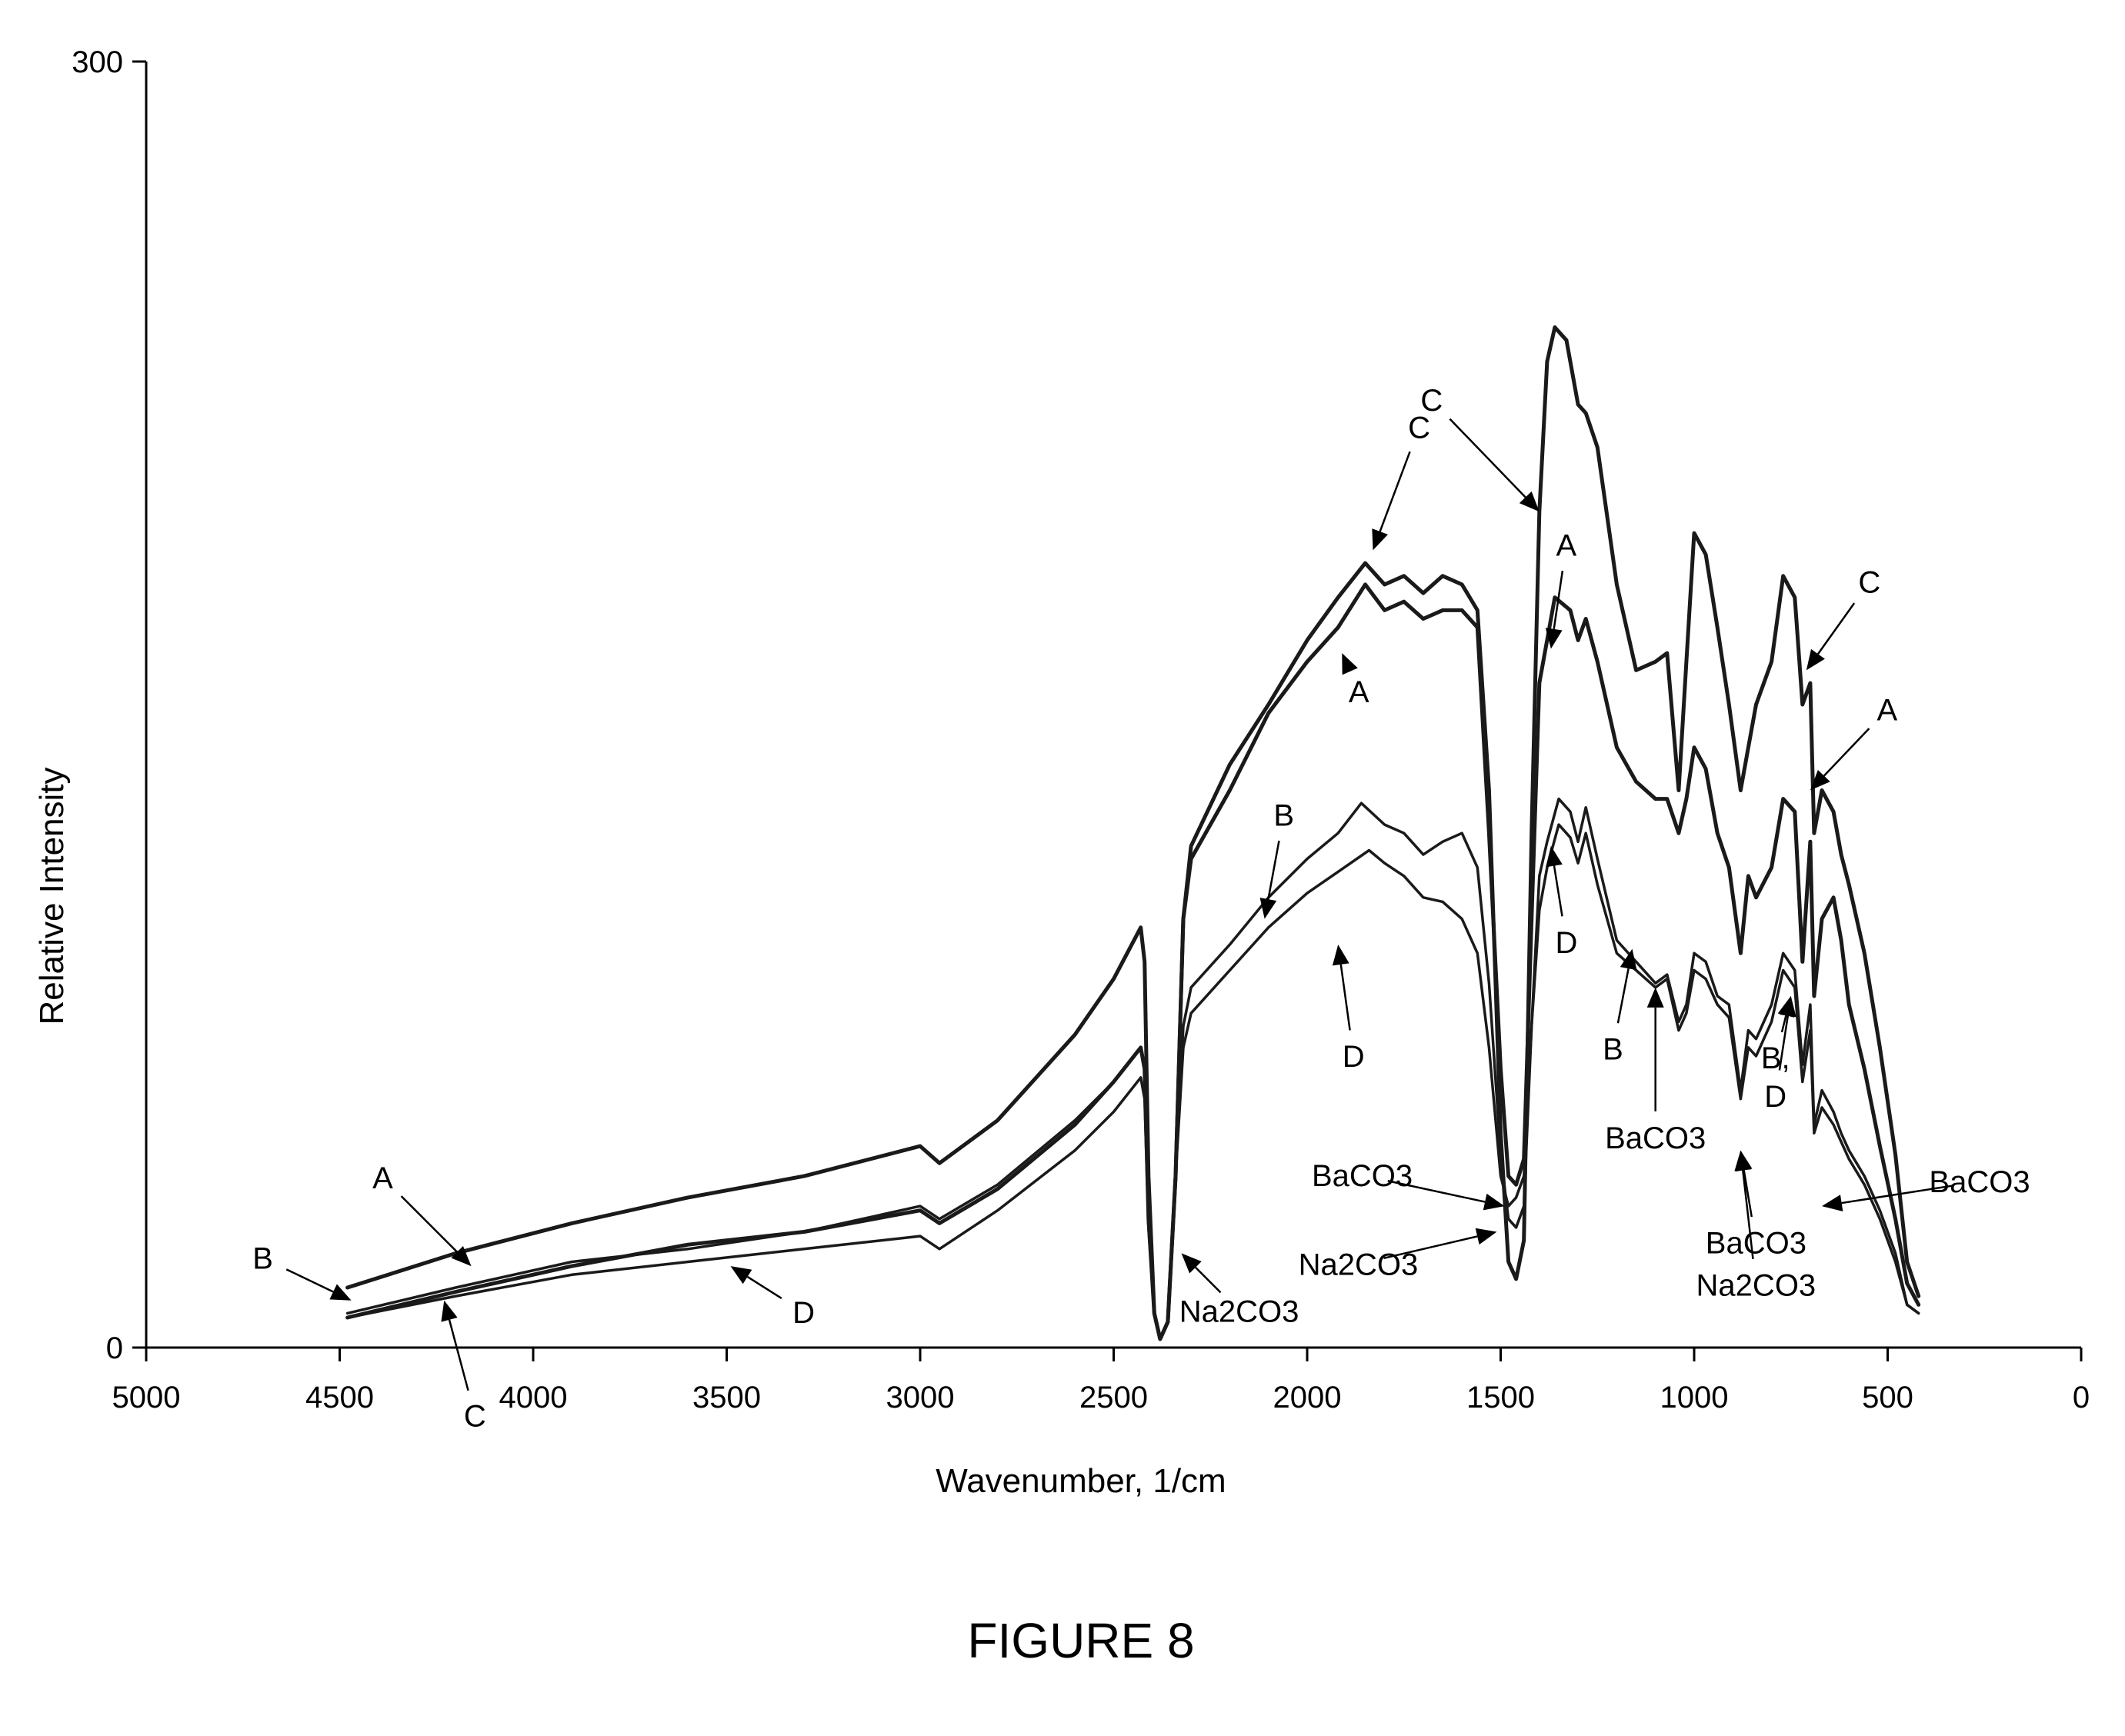 This screenshot has width=2125, height=1736. Describe the element at coordinates (726, 1397) in the screenshot. I see `x-tick-label: 3500` at that location.